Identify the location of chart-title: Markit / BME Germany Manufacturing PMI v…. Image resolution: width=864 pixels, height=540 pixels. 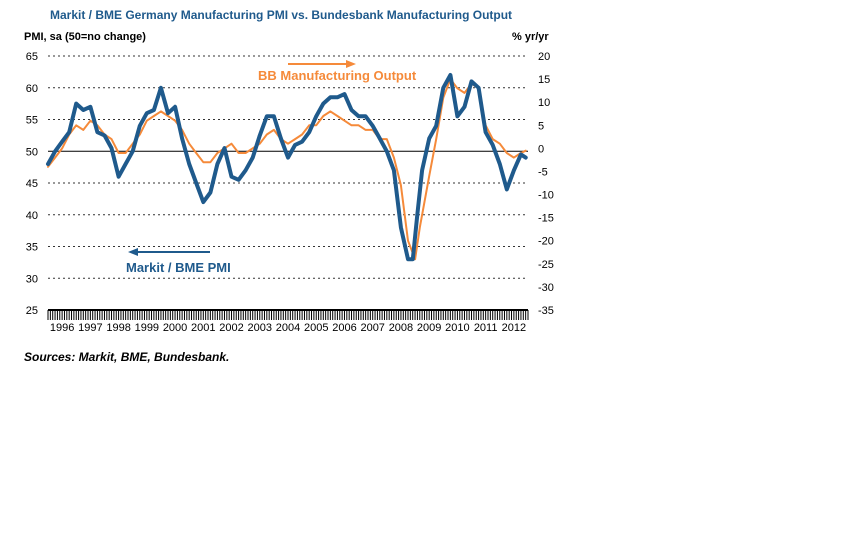
(281, 15).